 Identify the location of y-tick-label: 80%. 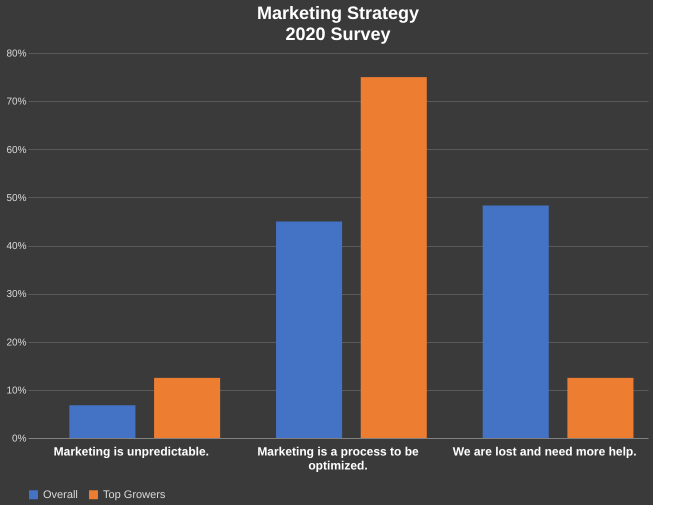
(16, 54).